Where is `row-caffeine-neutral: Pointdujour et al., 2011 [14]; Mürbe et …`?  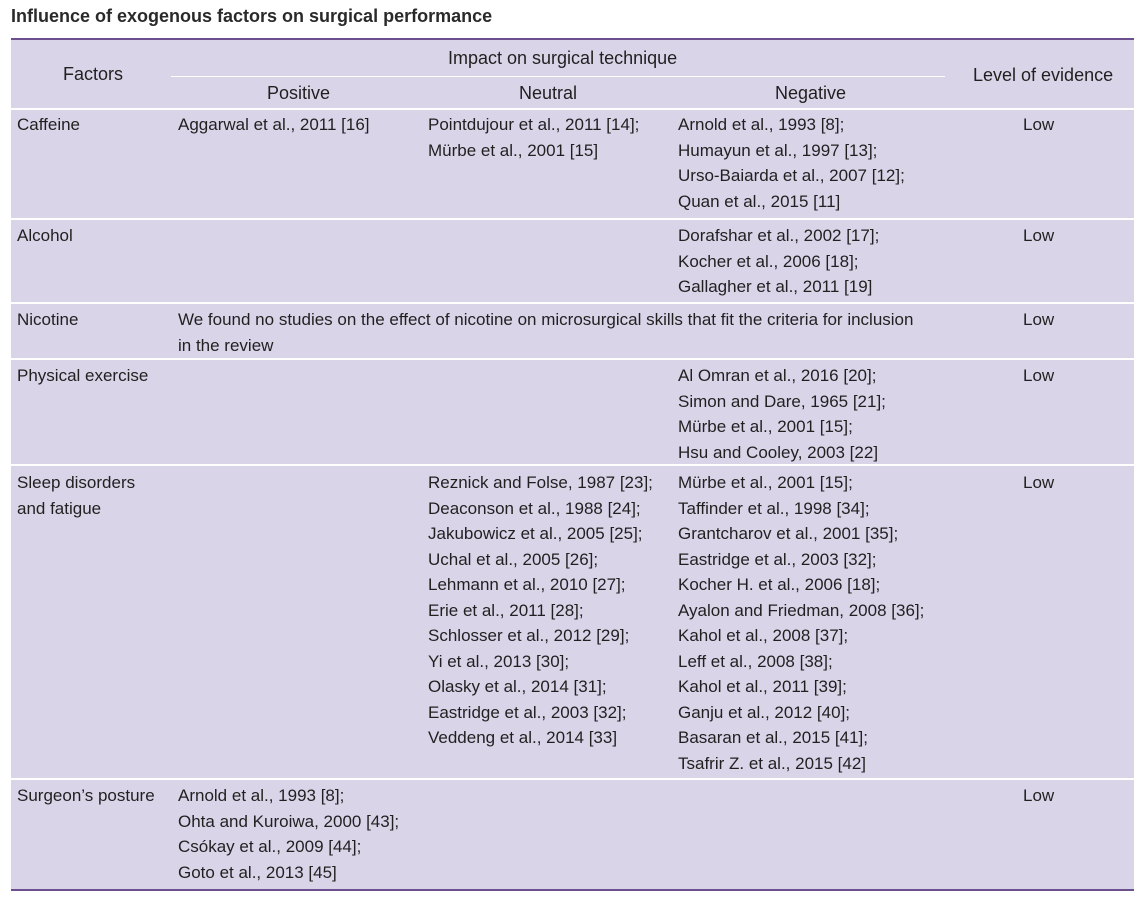 row-caffeine-neutral: Pointdujour et al., 2011 [14]; Mürbe et … is located at coordinates (533, 137).